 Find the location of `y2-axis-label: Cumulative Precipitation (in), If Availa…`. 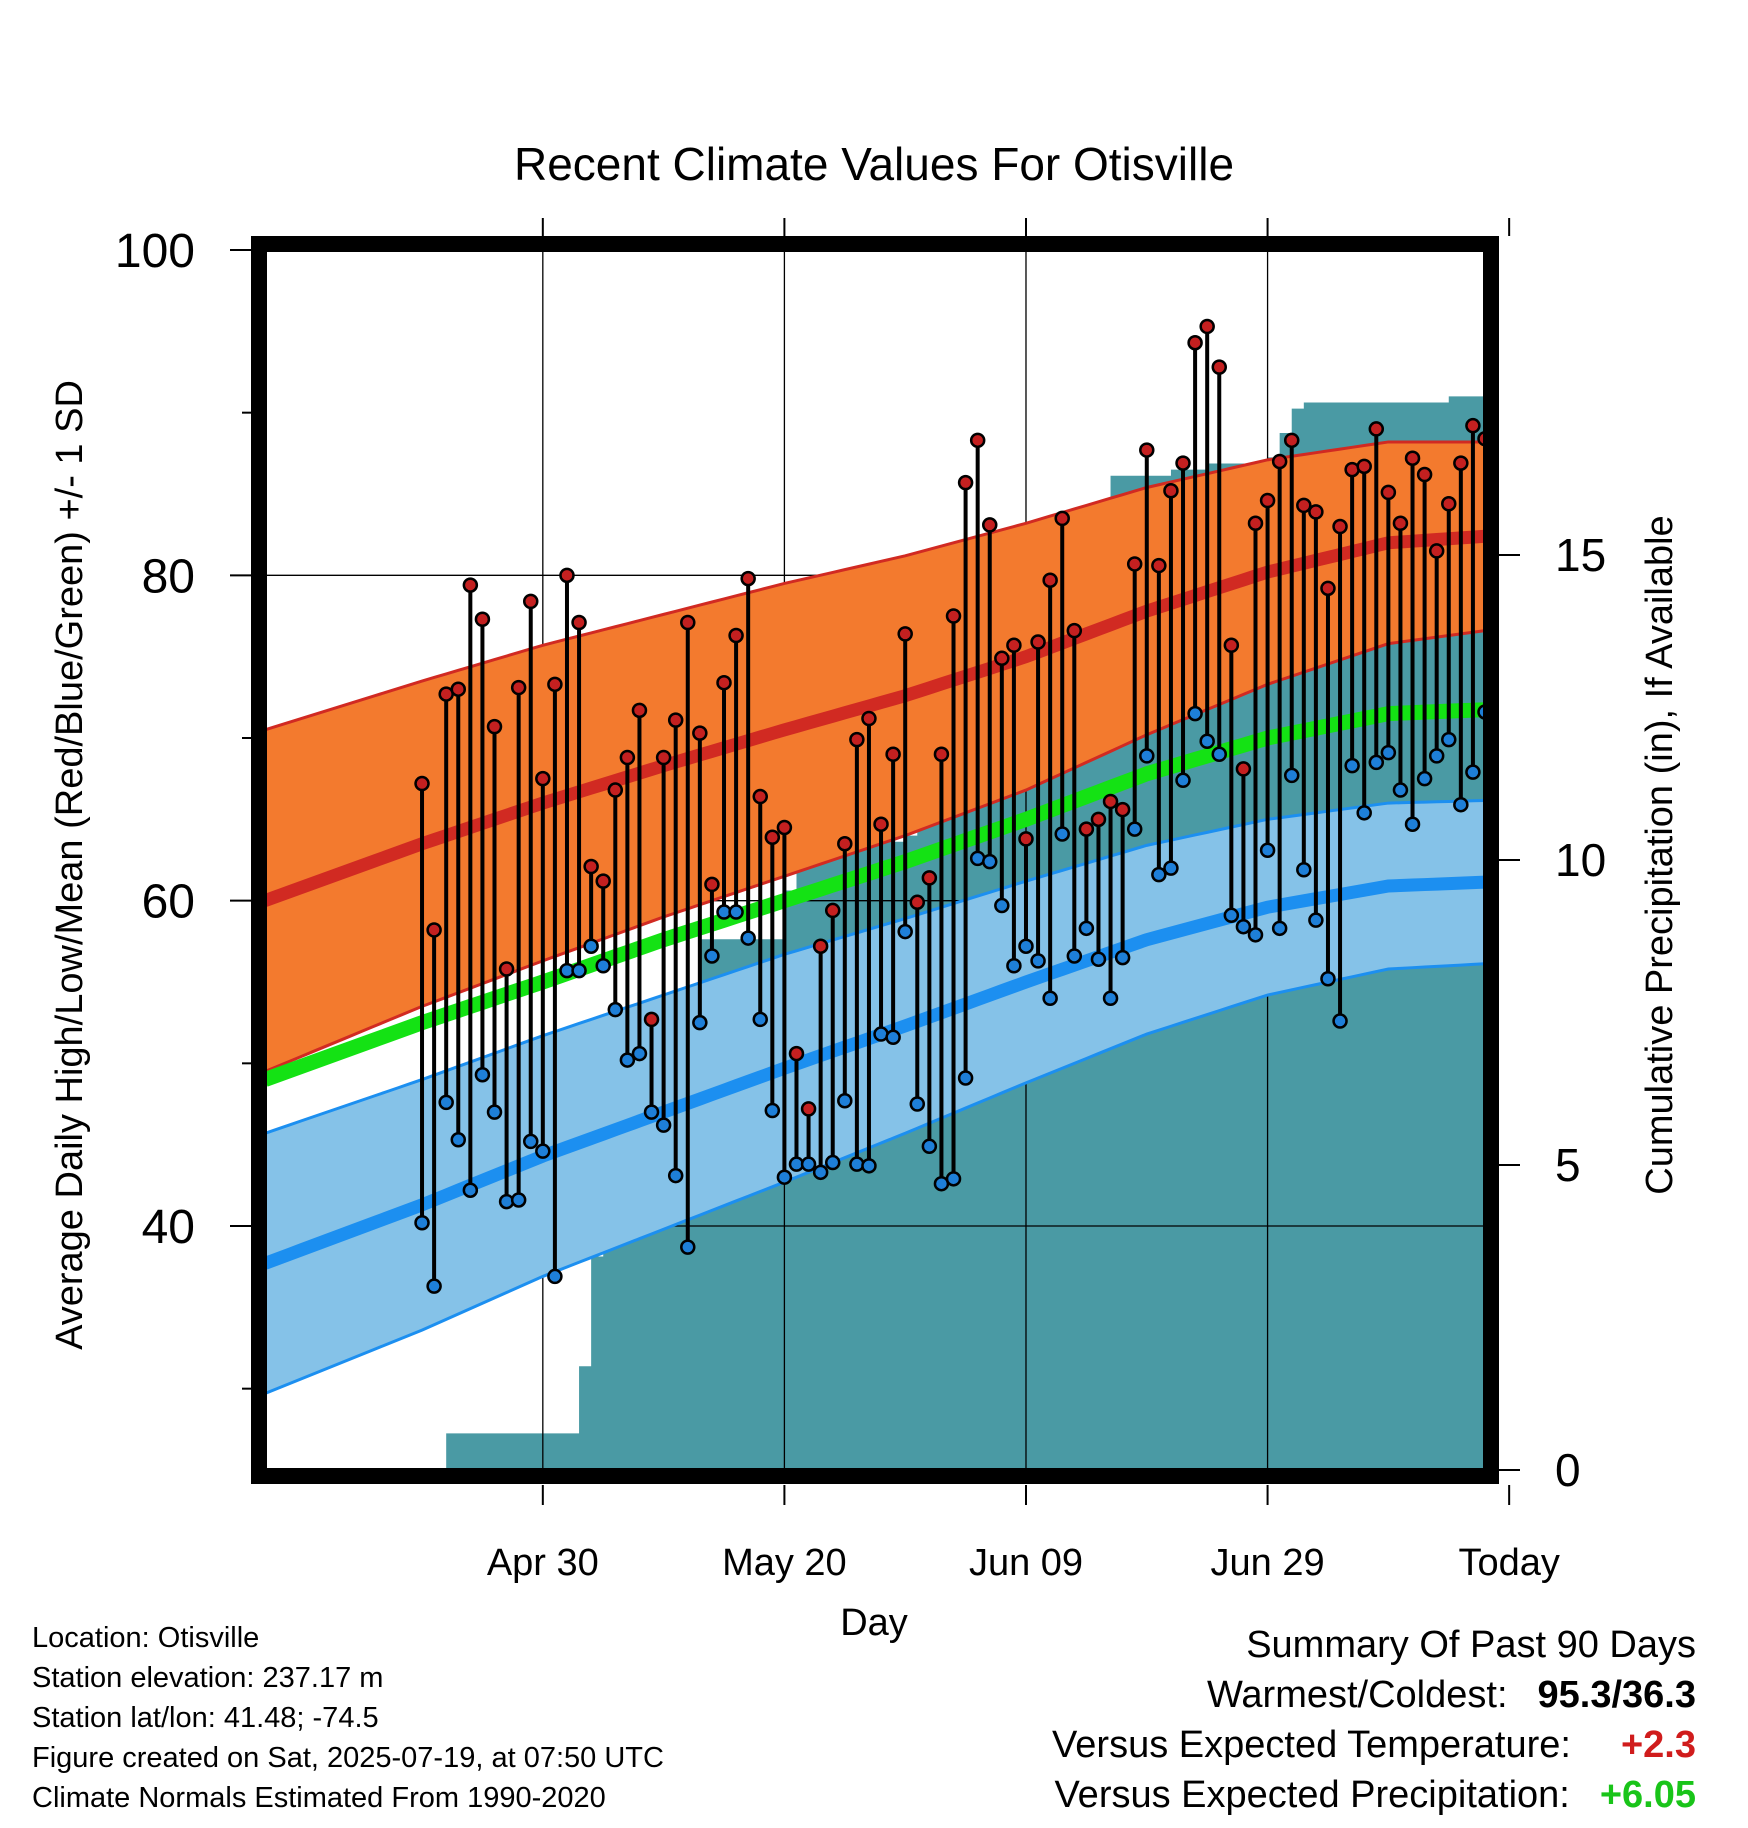

y2-axis-label: Cumulative Precipitation (in), If Availa… is located at coordinates (1660, 854).